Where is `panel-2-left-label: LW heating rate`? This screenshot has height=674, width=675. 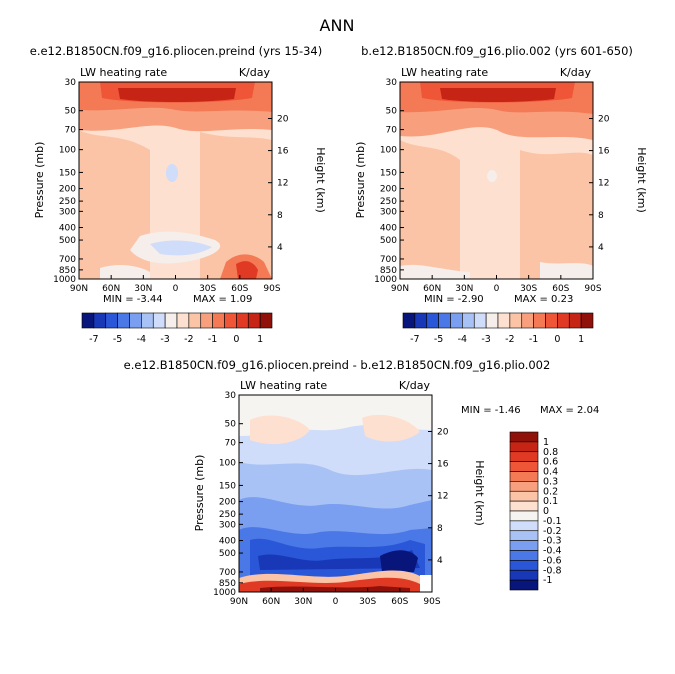 panel-2-left-label: LW heating rate is located at coordinates (444, 72).